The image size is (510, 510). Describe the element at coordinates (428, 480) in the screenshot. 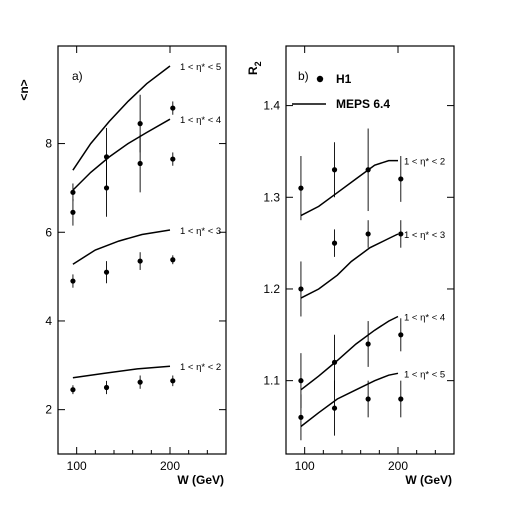

I see `panel-b-x-axis-title: W (GeV)` at that location.